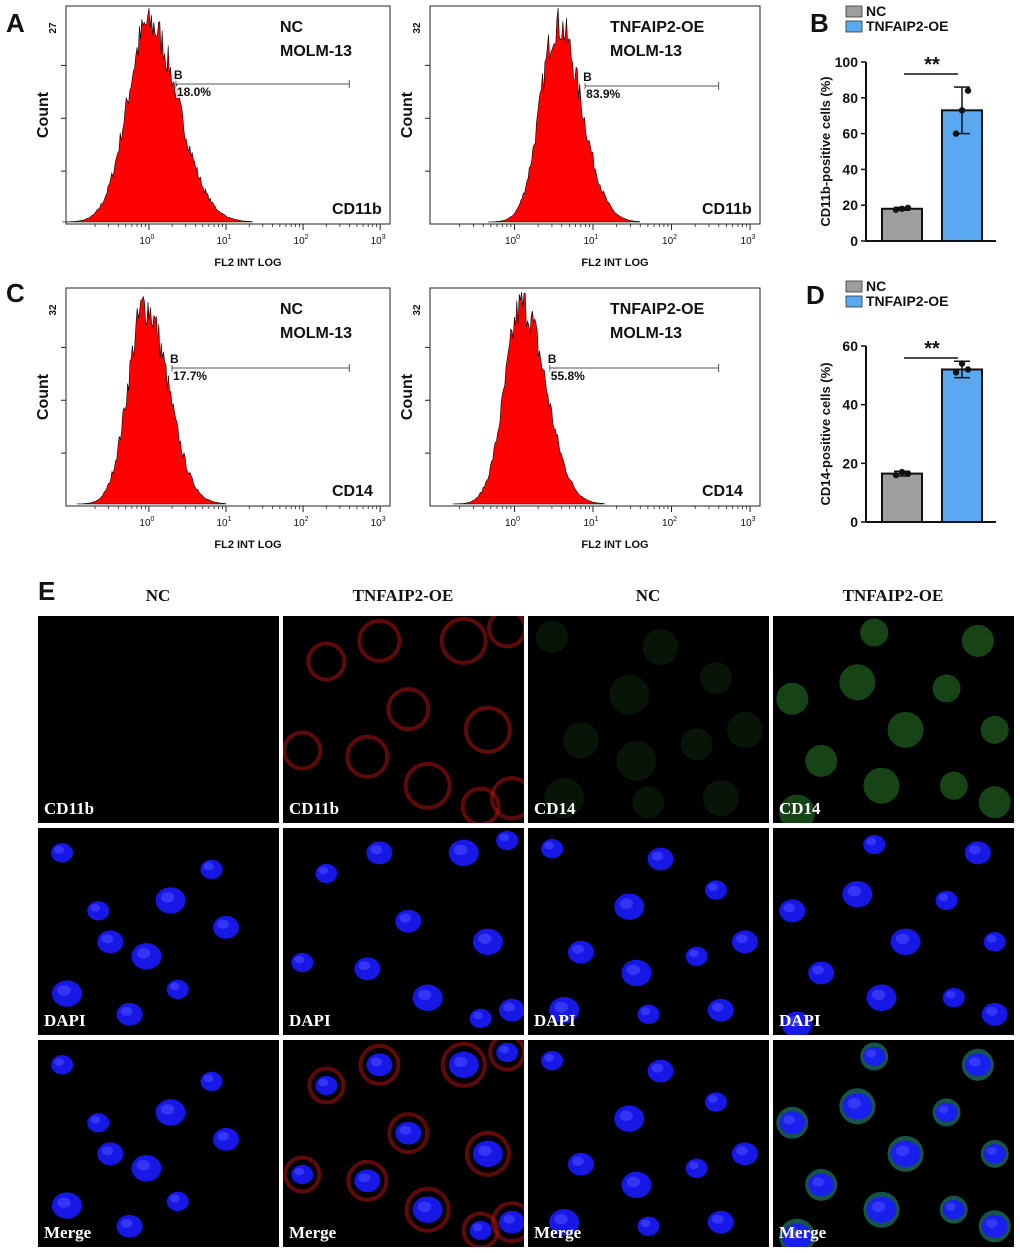  What do you see at coordinates (648, 931) in the screenshot?
I see `micrograph-tile: DAPI` at bounding box center [648, 931].